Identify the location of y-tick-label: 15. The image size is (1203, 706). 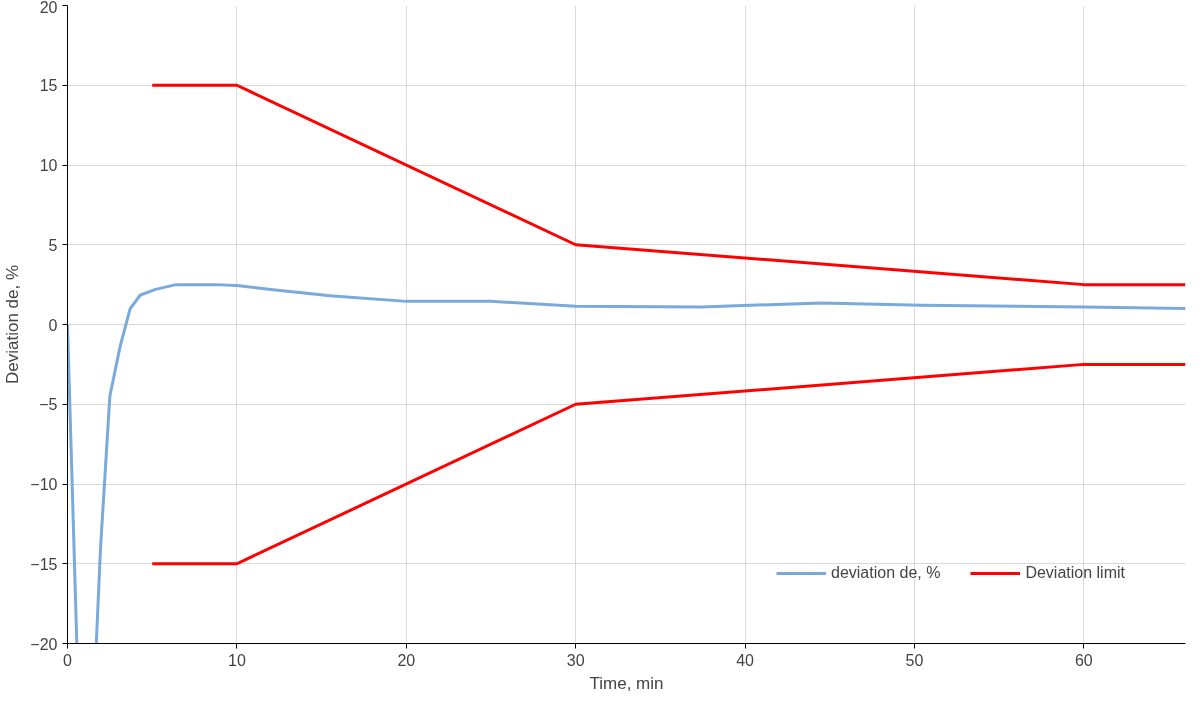
(48, 86).